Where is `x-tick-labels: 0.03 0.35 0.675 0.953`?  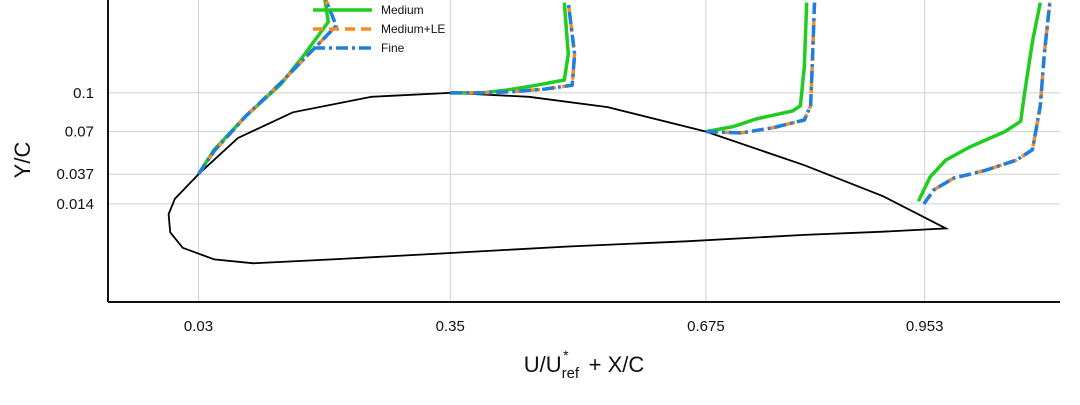 x-tick-labels: 0.03 0.35 0.675 0.953 is located at coordinates (564, 326).